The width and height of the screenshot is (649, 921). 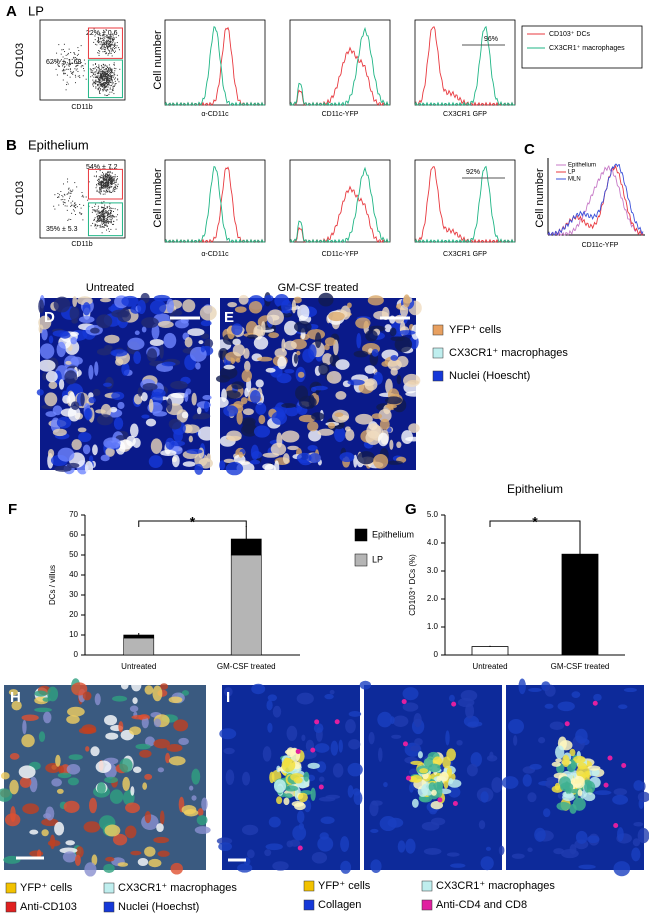 I want to click on y-tick-label: 60, so click(x=73, y=534).